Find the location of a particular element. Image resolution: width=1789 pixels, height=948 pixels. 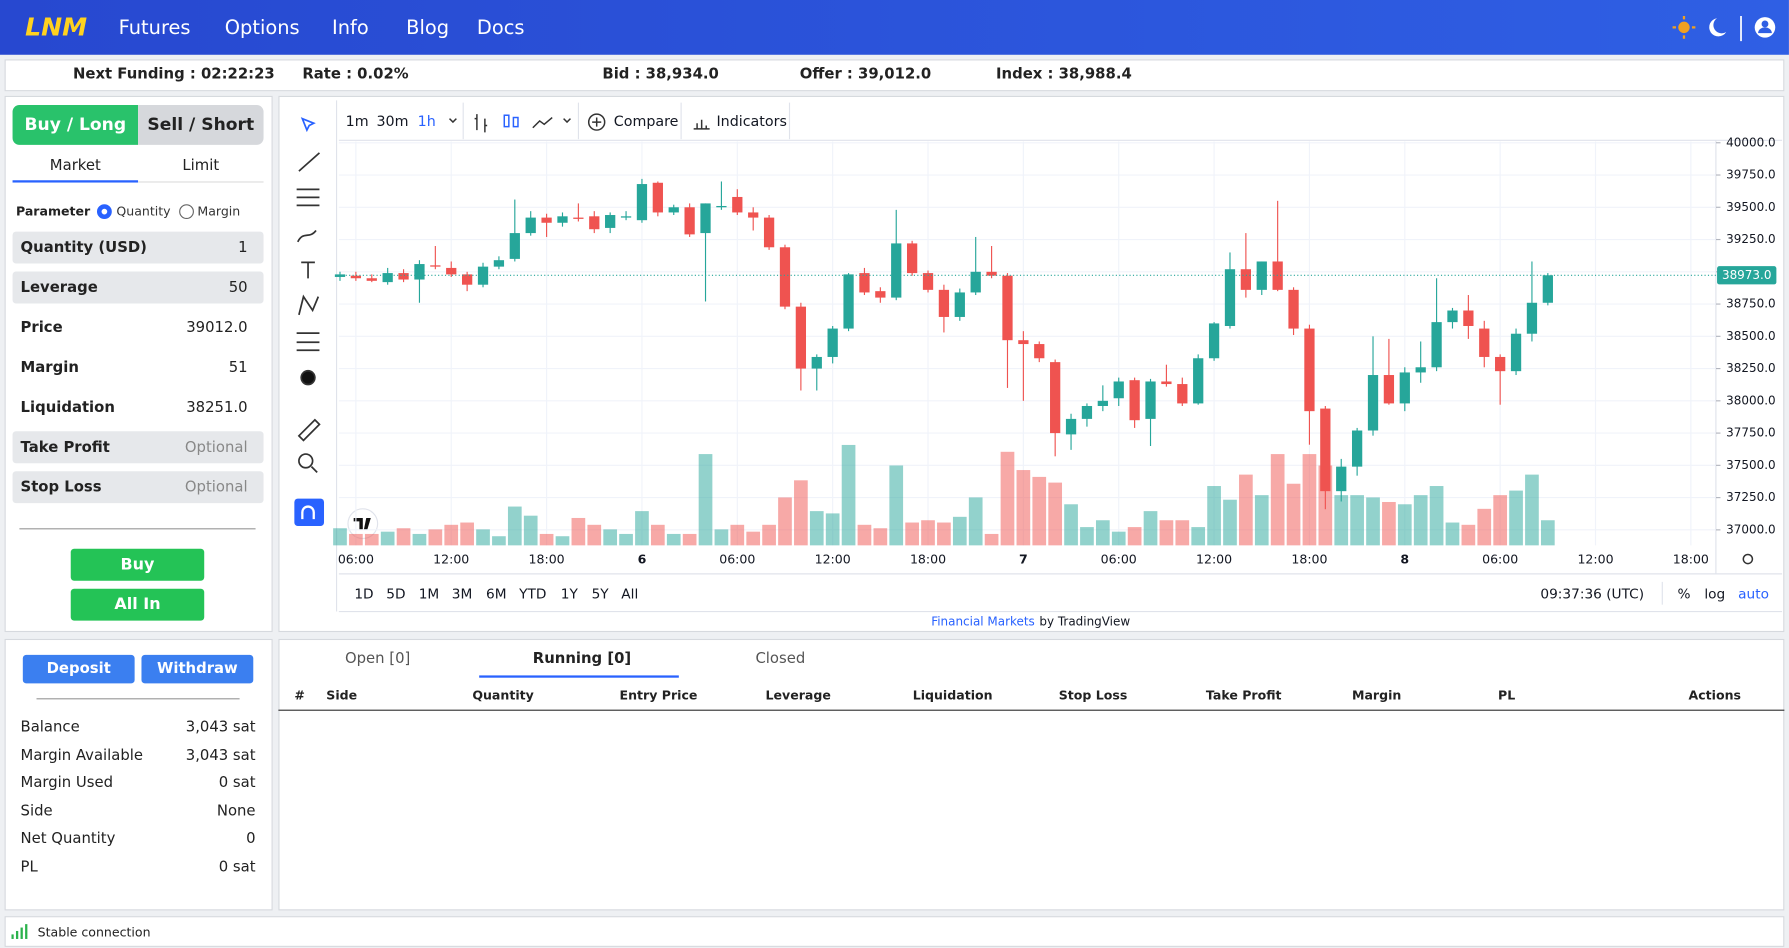

scale-option: log is located at coordinates (1714, 594).